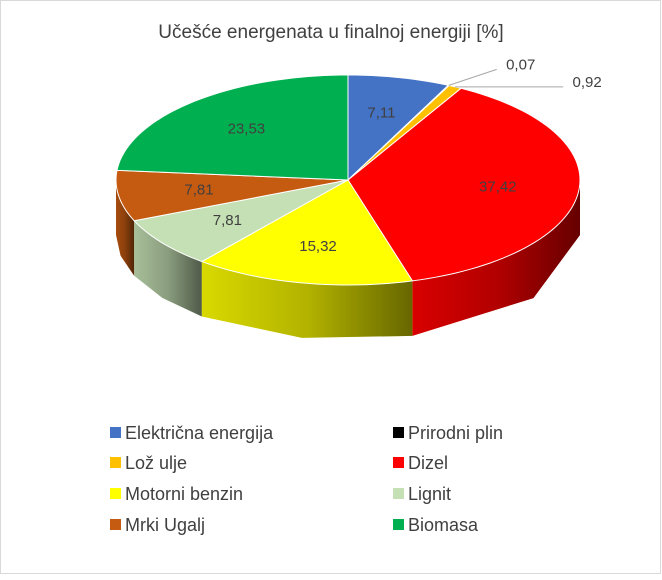  I want to click on legend-label: Mrki Ugalj, so click(165, 525).